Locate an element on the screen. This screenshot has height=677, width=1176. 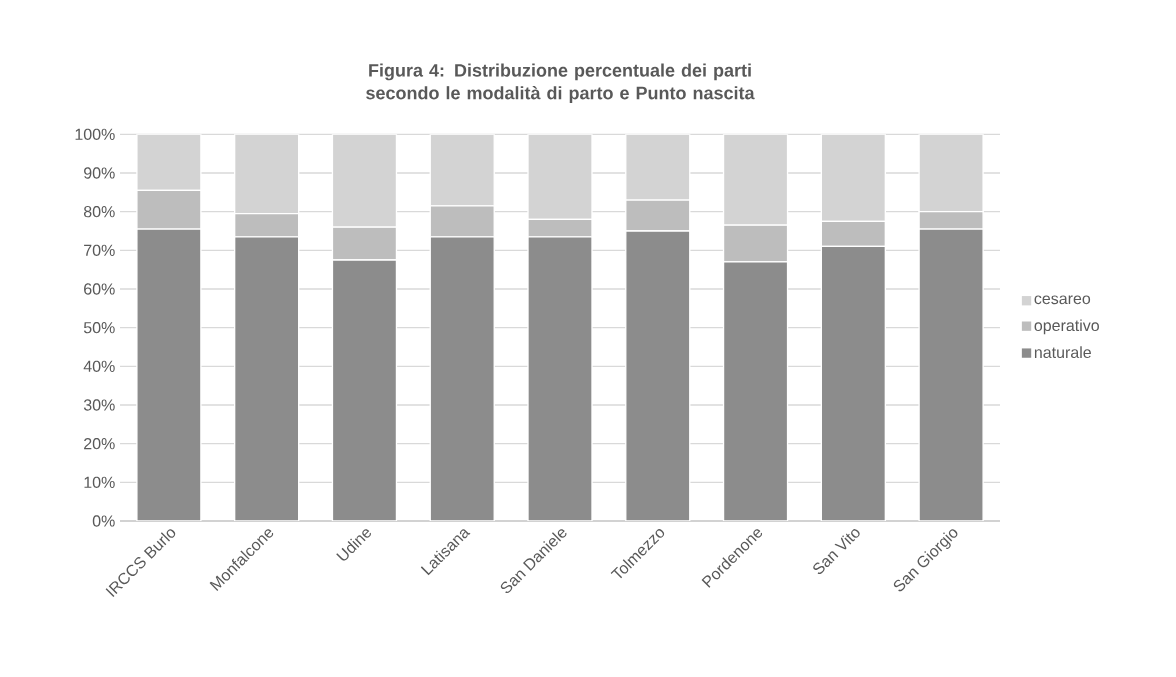
y-tick-label: 20% is located at coordinates (99, 444).